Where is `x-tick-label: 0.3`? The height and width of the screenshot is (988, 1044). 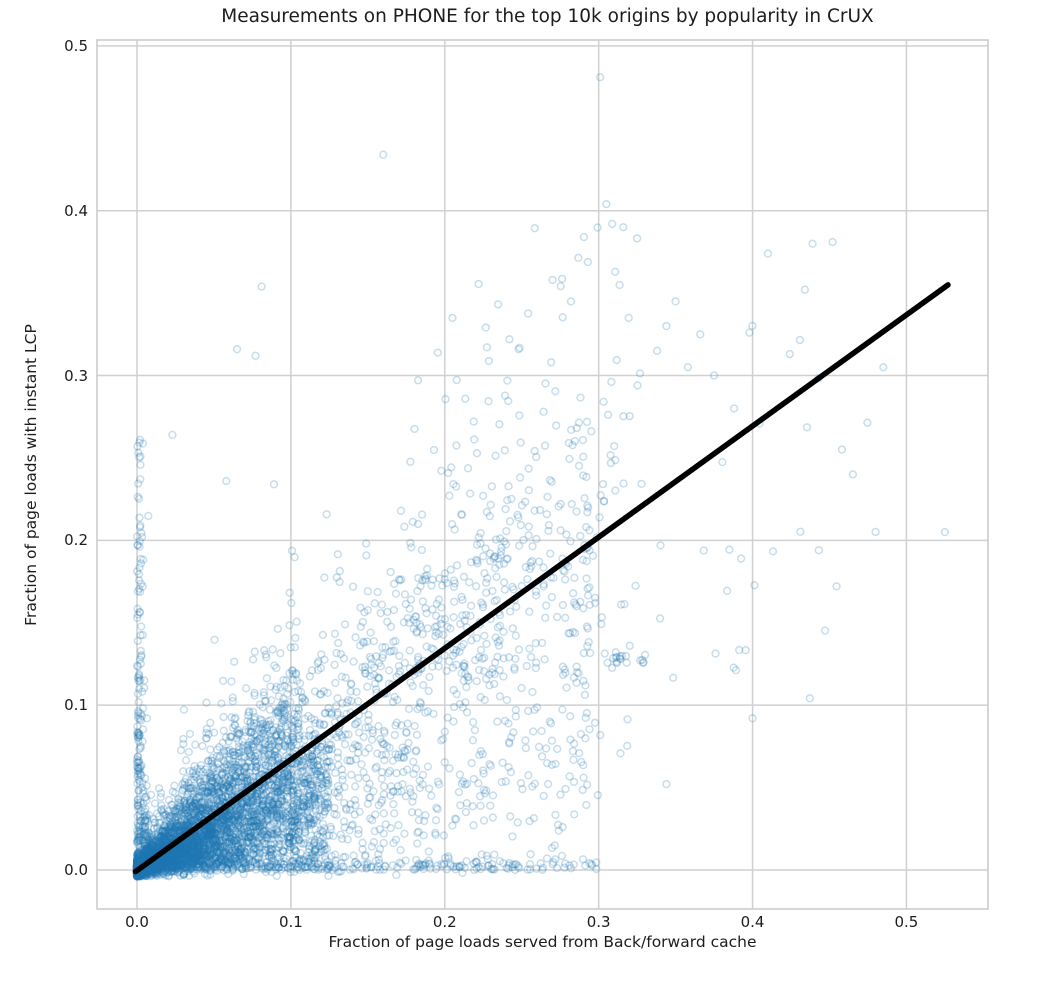 x-tick-label: 0.3 is located at coordinates (598, 922).